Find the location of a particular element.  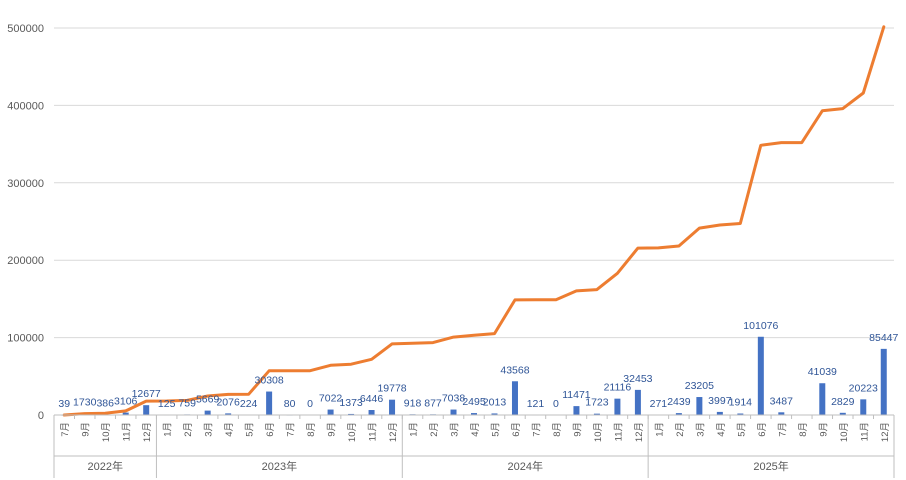

bar-data-label: 1730 is located at coordinates (85, 403).